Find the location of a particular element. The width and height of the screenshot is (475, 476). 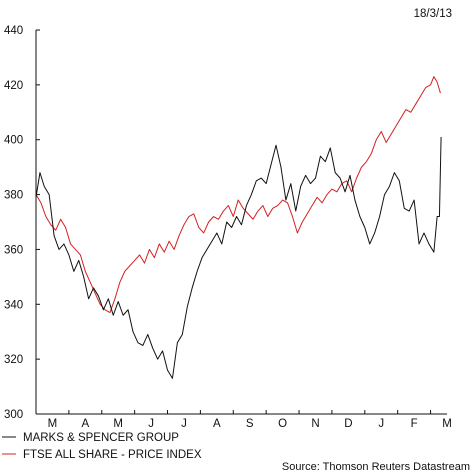

source-label: Source: Thomson Reuters Datastream is located at coordinates (376, 467).